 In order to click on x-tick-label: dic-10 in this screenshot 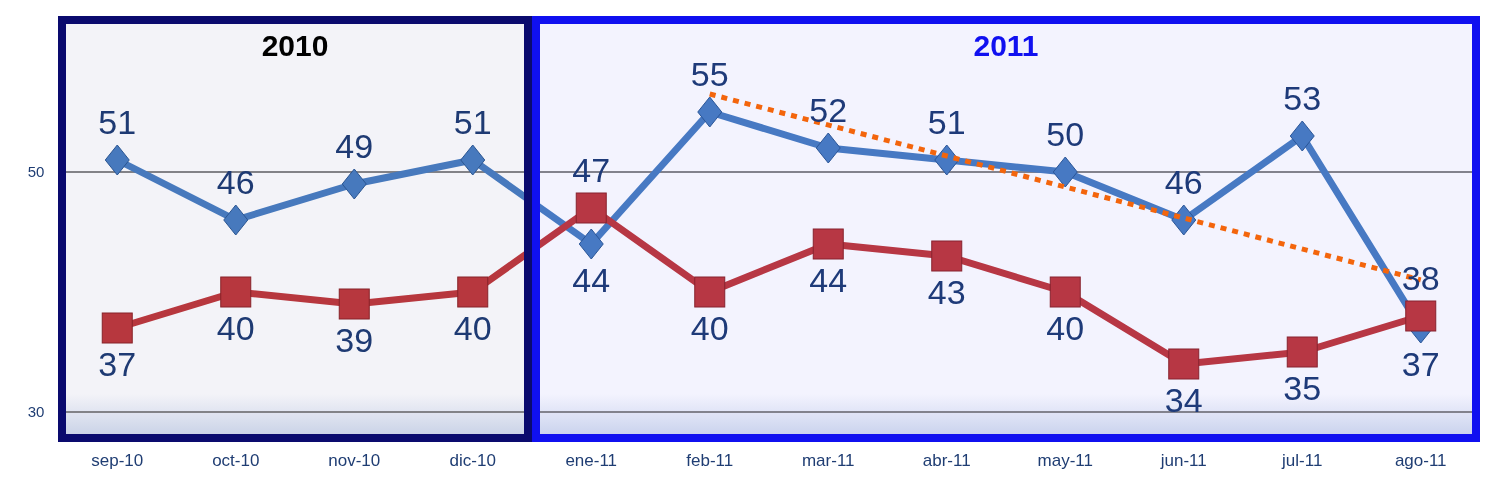, I will do `click(472, 460)`.